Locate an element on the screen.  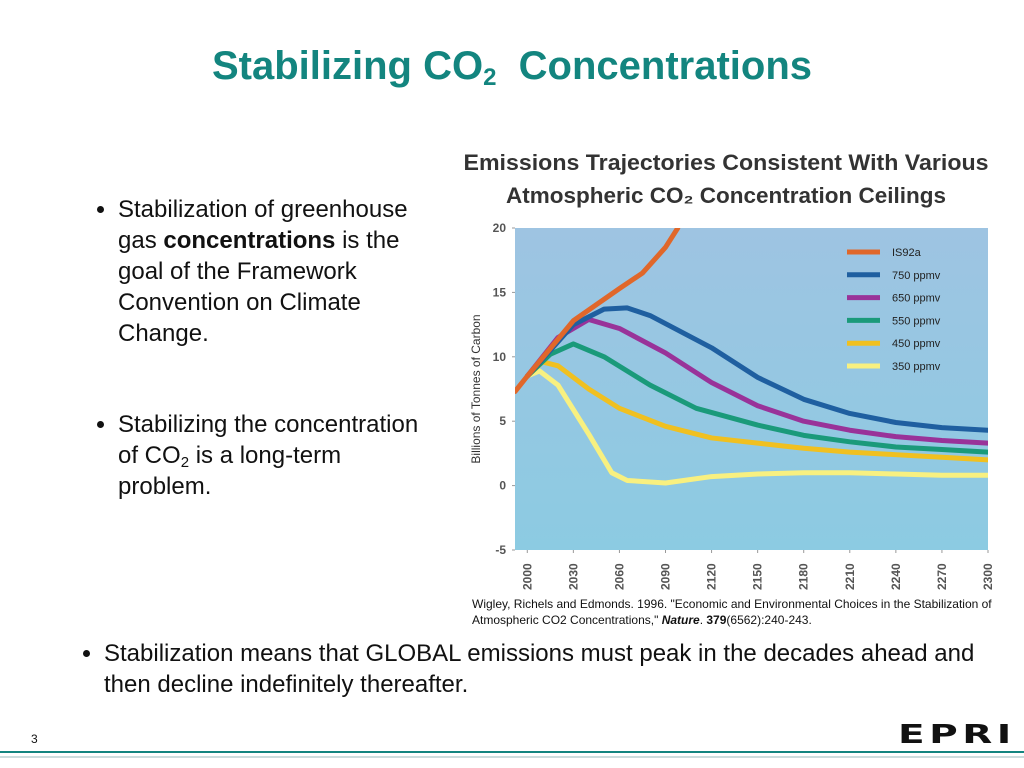
y-axis-label: Billions of Tonnes of Carbon is located at coordinates (476, 388).